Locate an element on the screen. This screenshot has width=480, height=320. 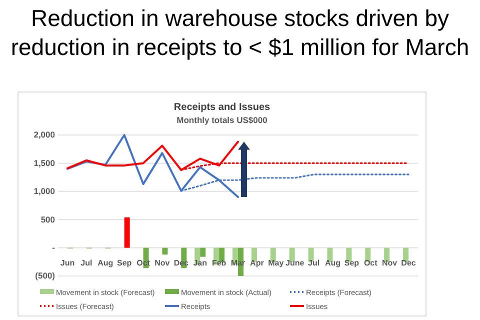
y-tick-label: - is located at coordinates (54, 247).